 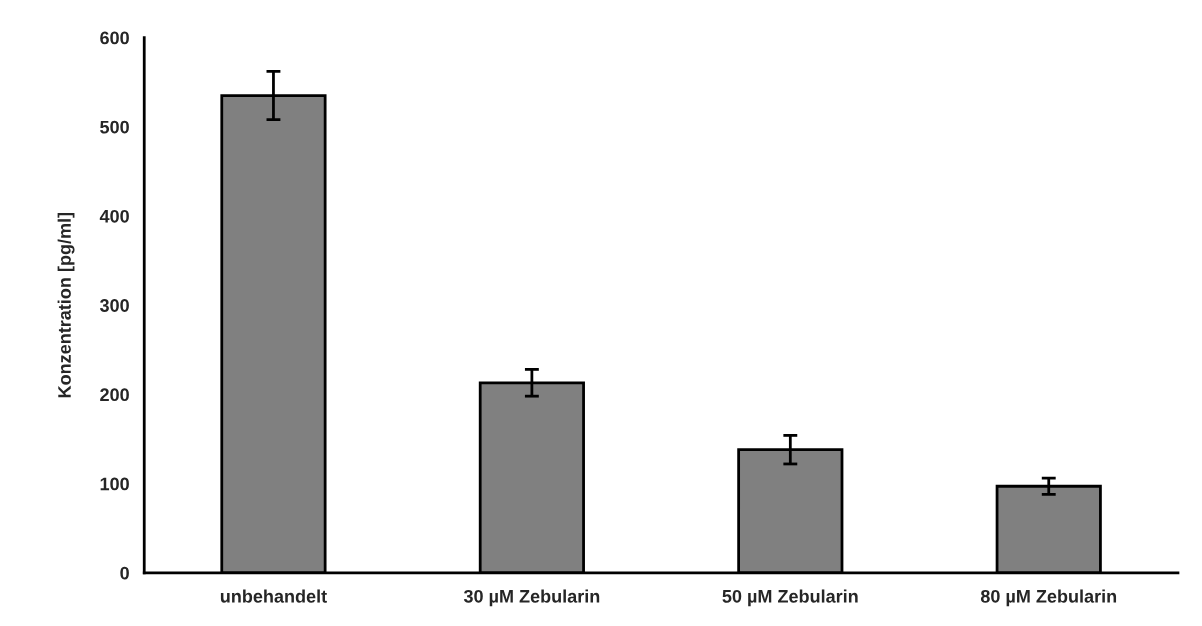 What do you see at coordinates (124, 573) in the screenshot?
I see `y-tick-label: 0` at bounding box center [124, 573].